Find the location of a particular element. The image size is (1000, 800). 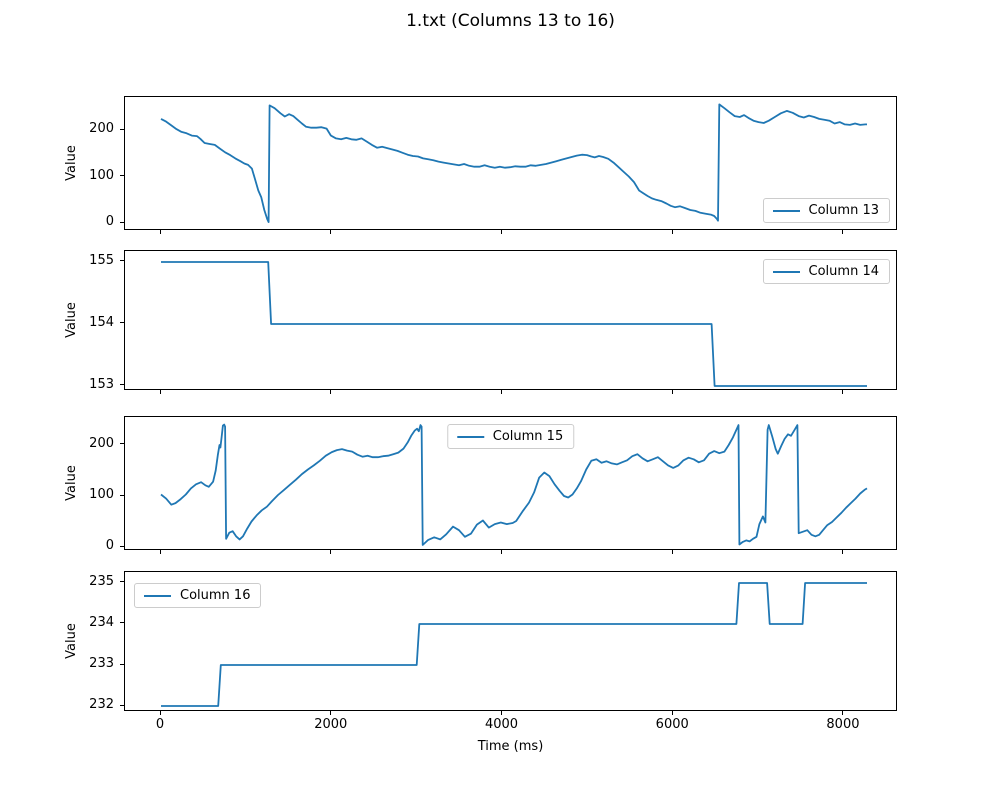

subplot-column-15: Column 15 is located at coordinates (510, 483).